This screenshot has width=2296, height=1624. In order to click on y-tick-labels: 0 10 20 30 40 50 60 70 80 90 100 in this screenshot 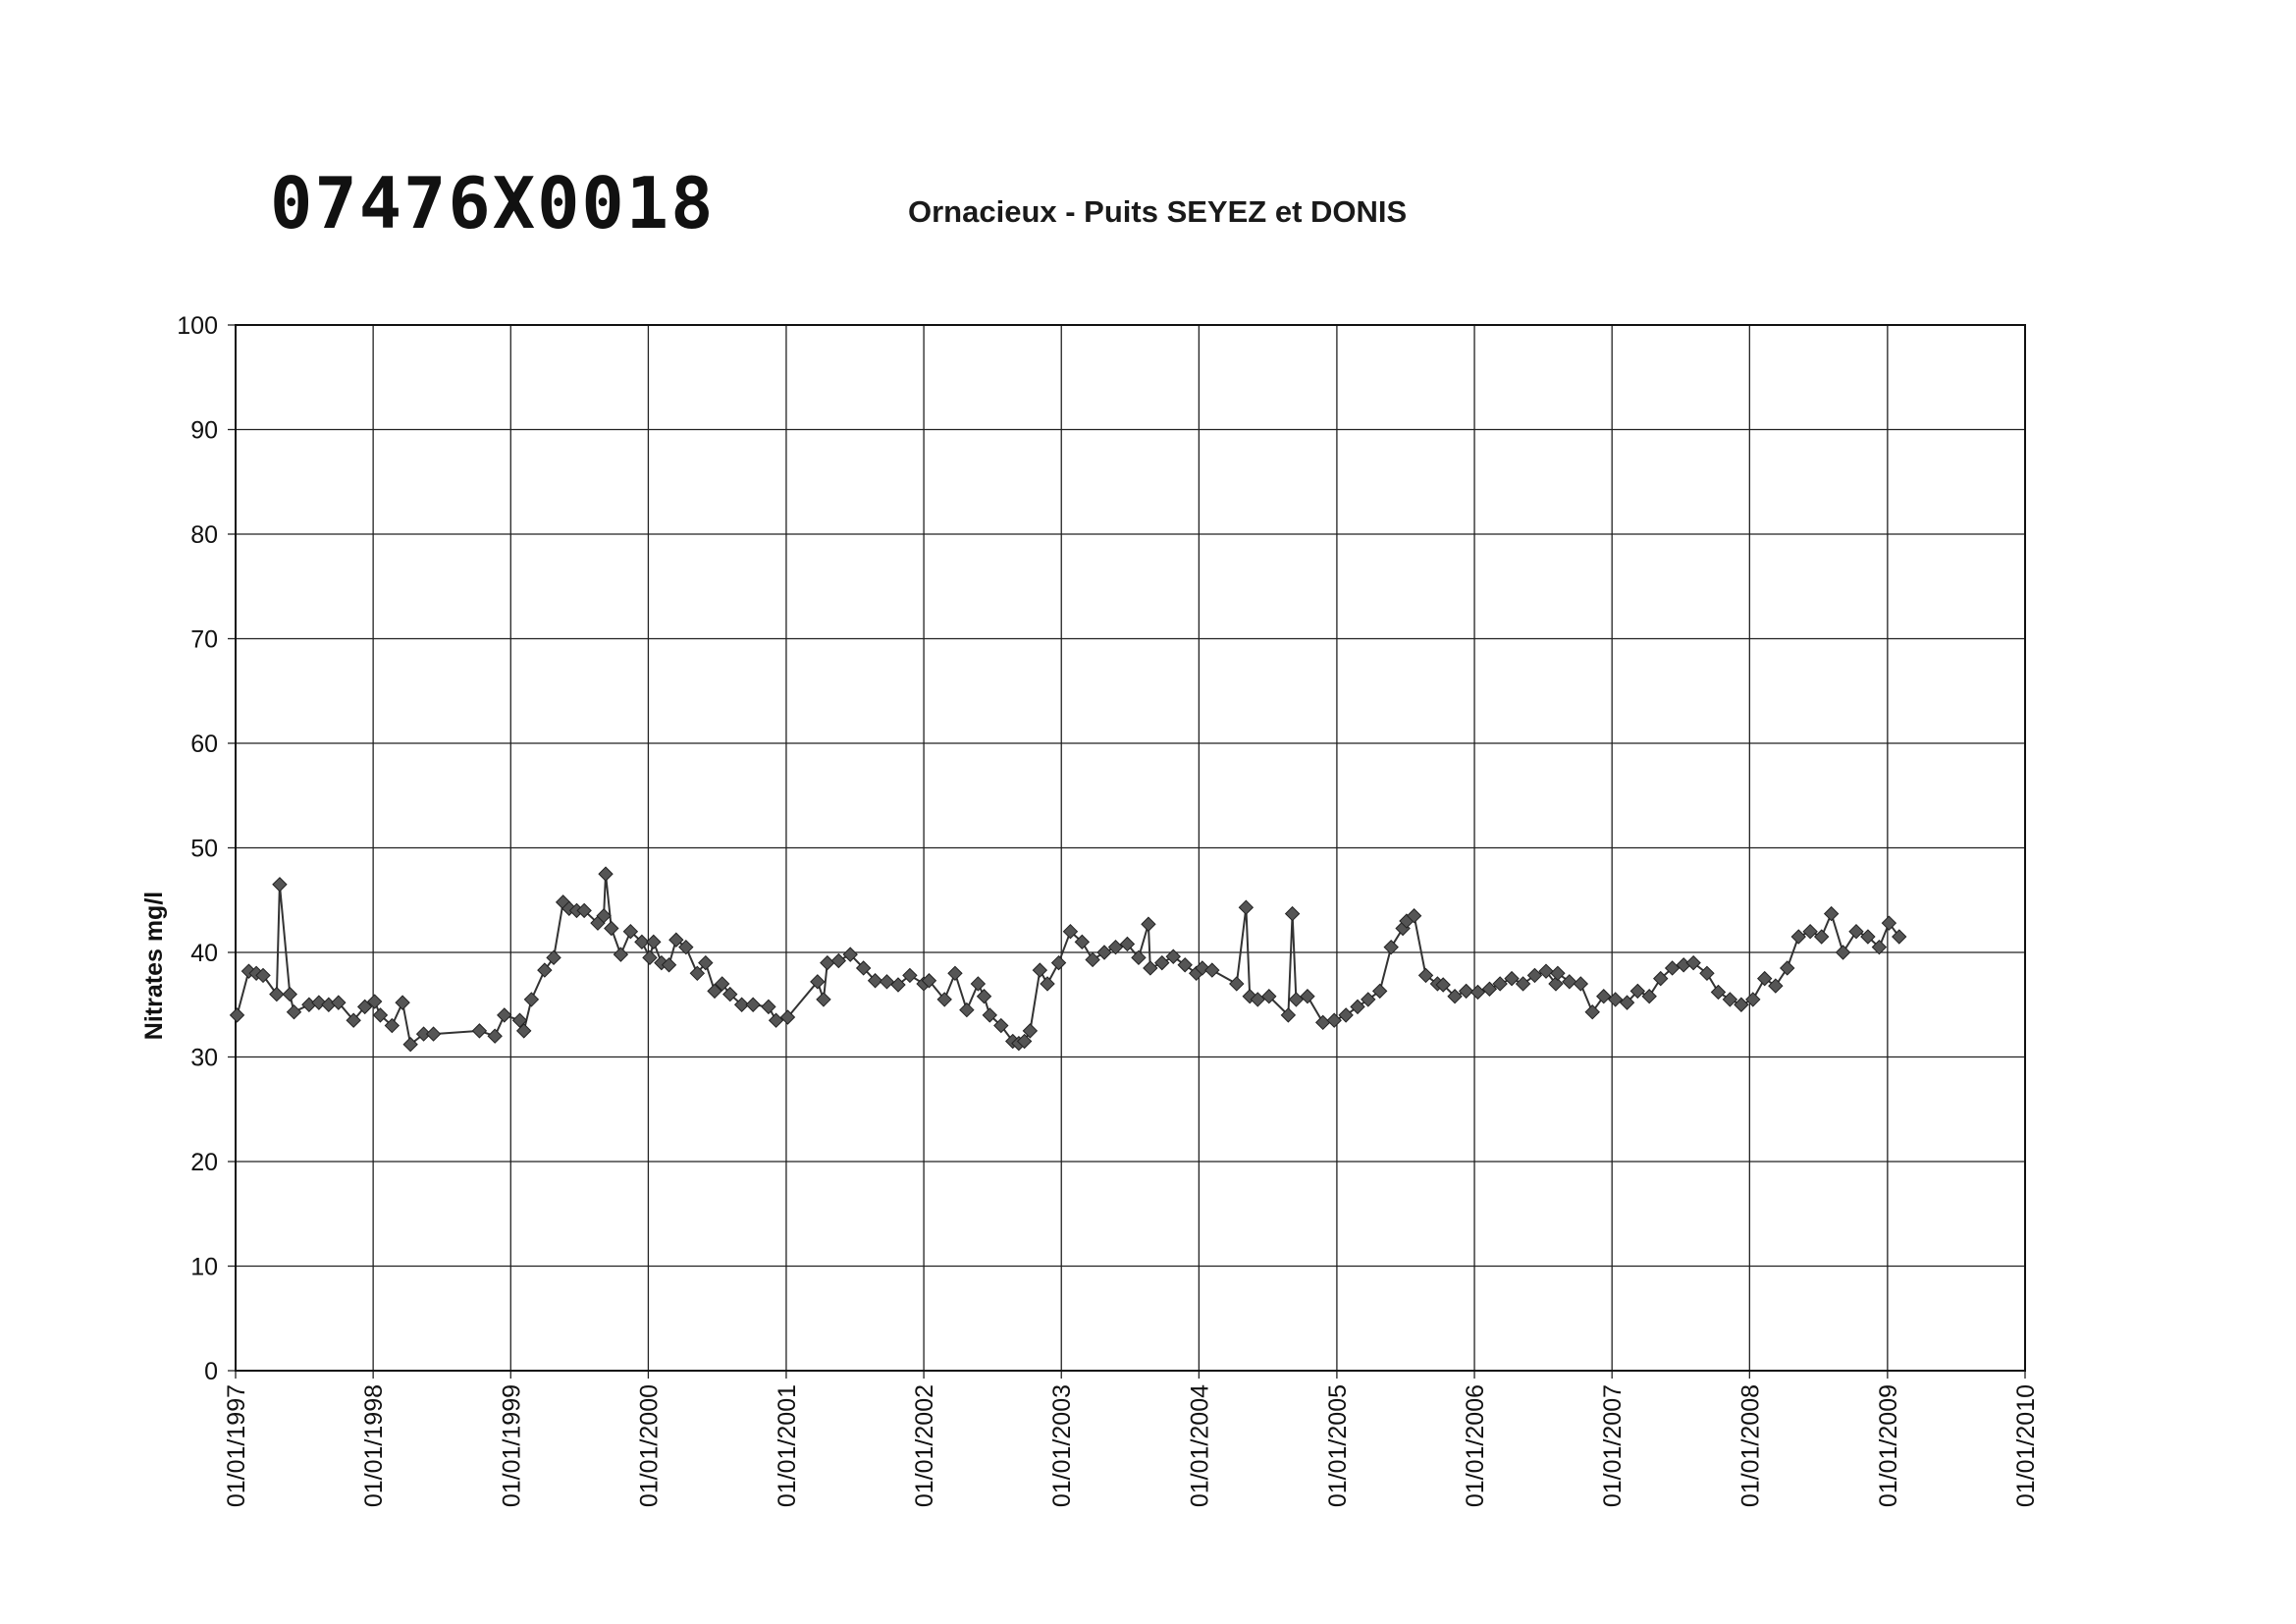, I will do `click(197, 848)`.